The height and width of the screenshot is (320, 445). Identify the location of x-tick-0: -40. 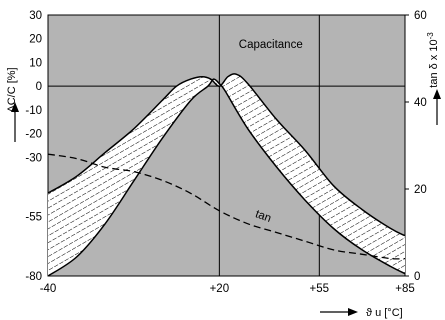
(48, 289).